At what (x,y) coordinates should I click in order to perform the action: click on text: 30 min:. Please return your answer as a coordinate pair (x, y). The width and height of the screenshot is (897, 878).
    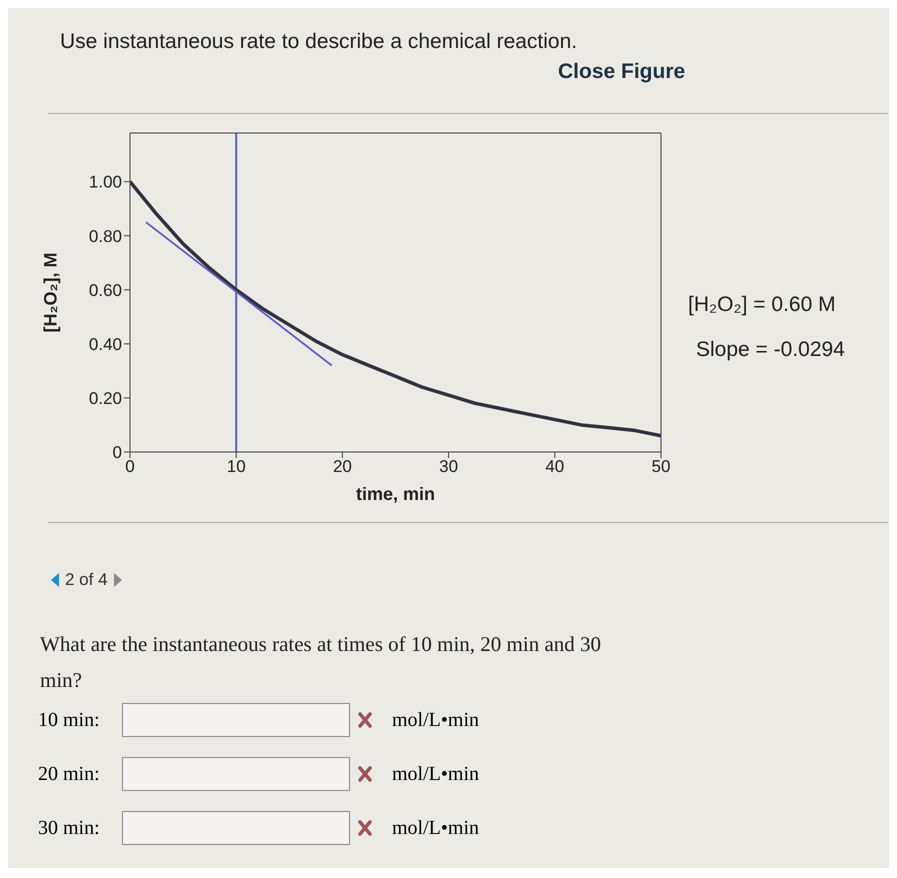
    Looking at the image, I should click on (69, 828).